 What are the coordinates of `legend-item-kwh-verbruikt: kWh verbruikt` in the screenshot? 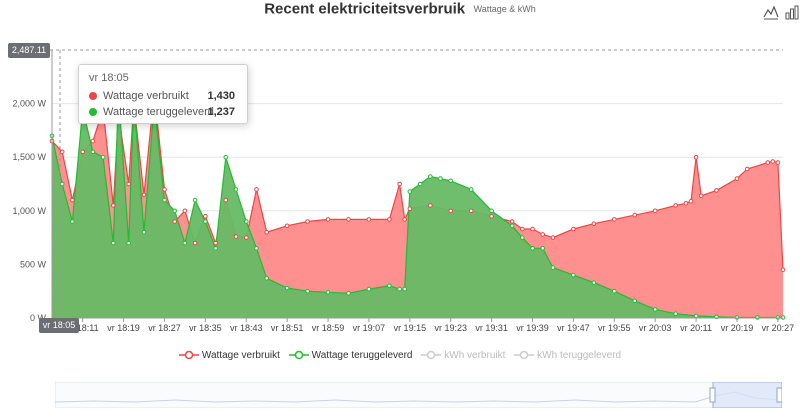 It's located at (463, 355).